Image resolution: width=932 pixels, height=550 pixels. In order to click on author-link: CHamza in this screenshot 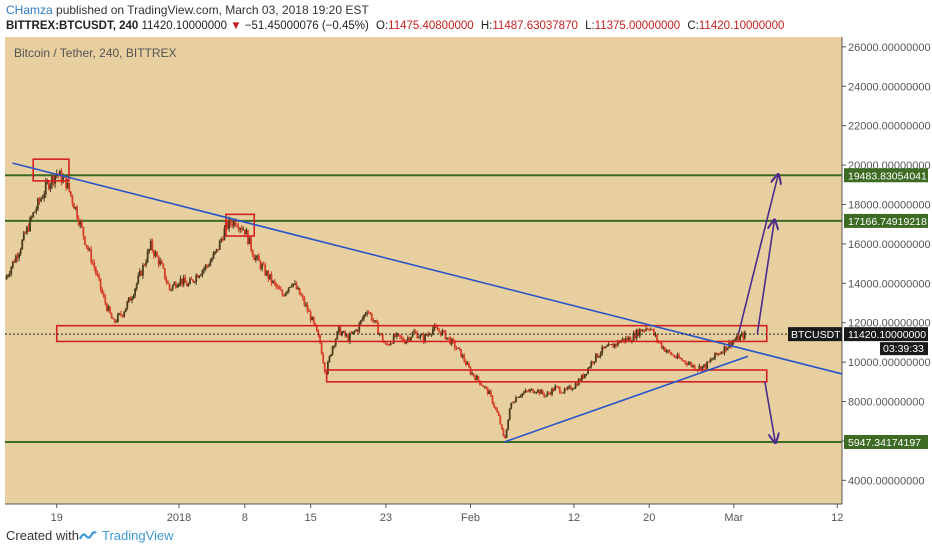, I will do `click(29, 10)`.